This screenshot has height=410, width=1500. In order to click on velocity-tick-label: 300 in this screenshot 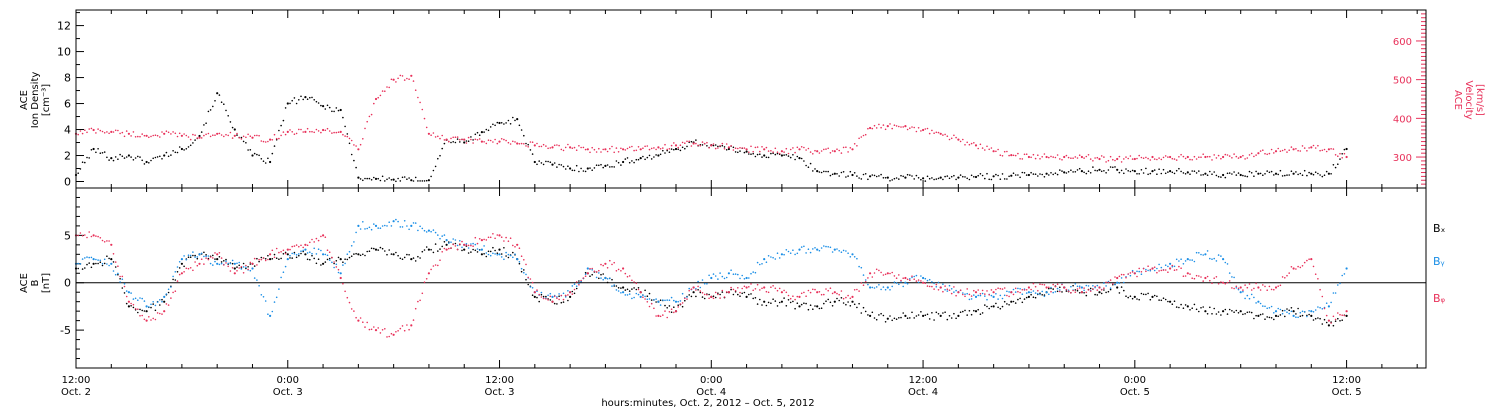, I will do `click(1402, 158)`.